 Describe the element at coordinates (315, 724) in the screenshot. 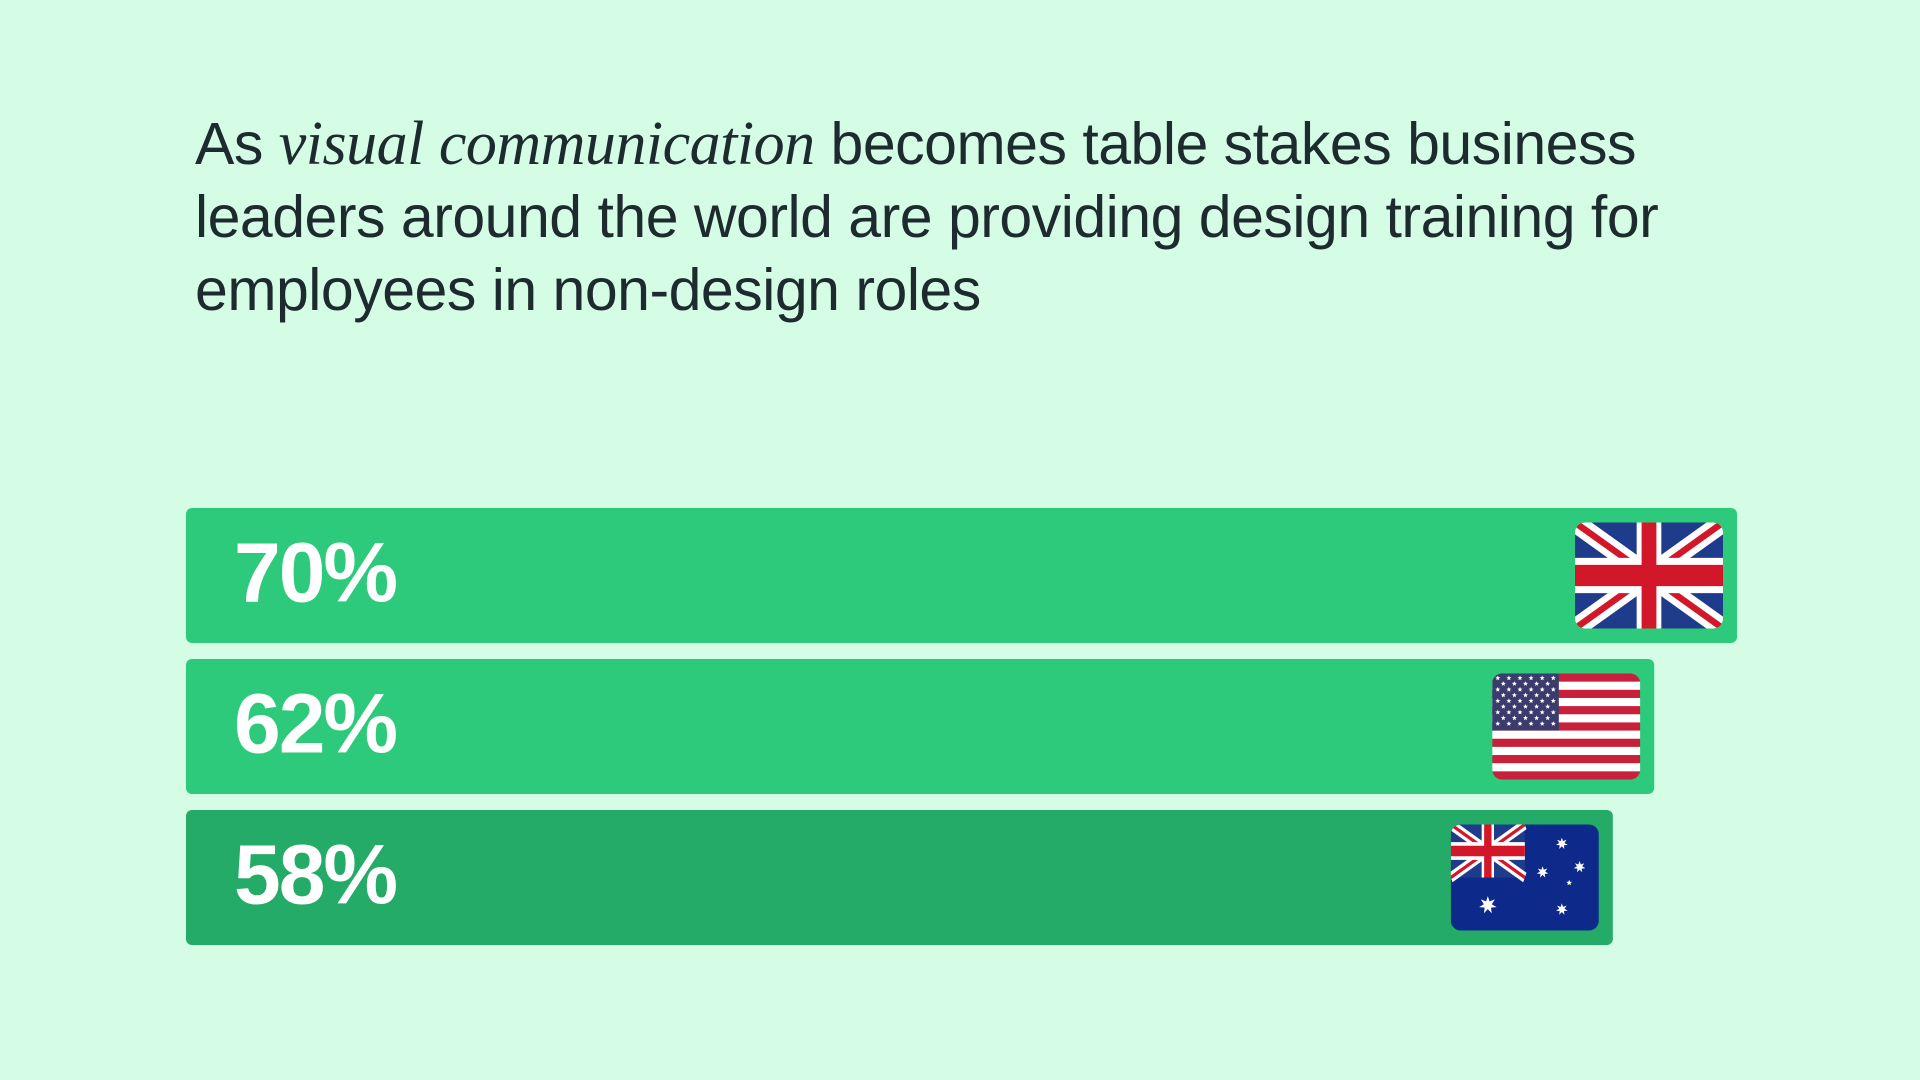

I see `value-label: 62%` at that location.